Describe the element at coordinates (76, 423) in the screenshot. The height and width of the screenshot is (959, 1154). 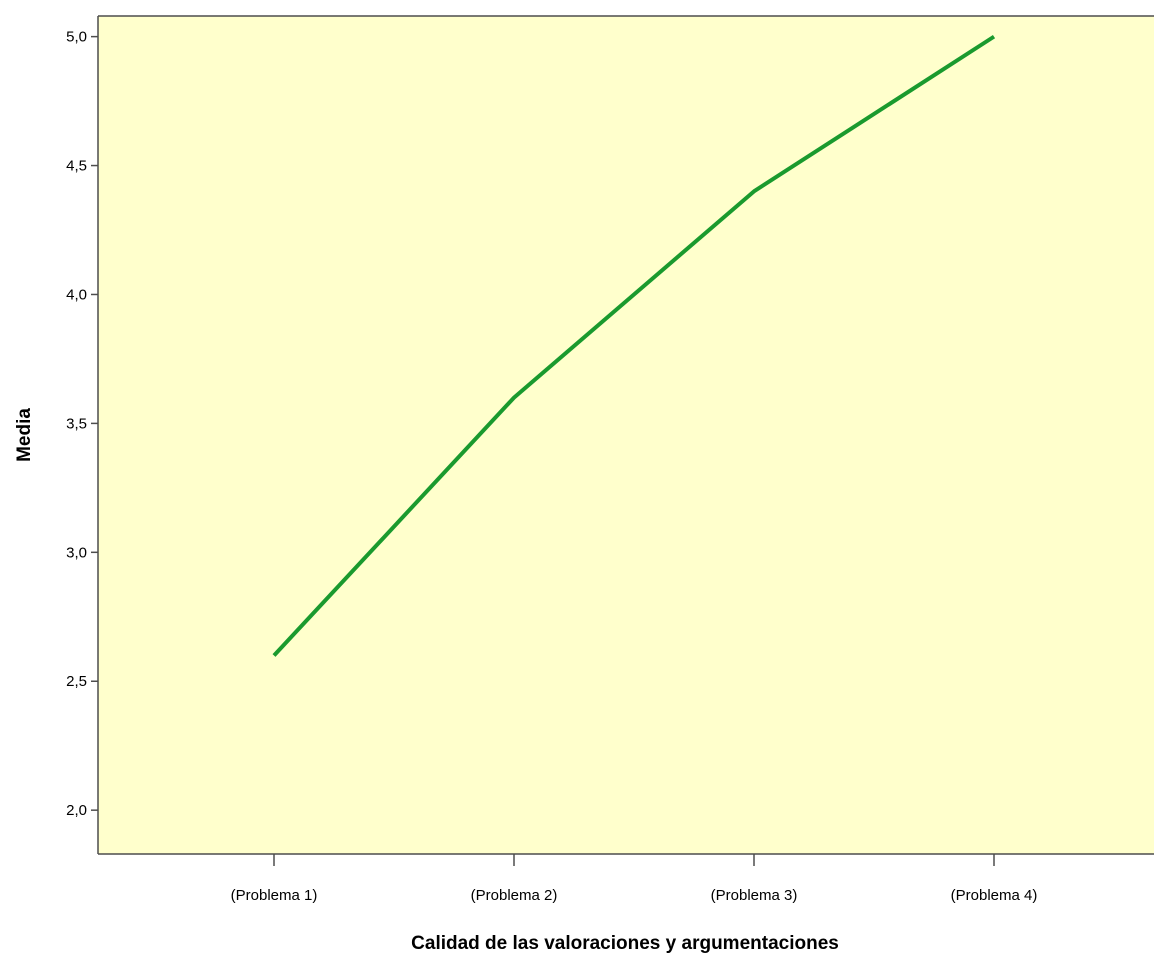
I see `y-tick-label: 3,5` at that location.